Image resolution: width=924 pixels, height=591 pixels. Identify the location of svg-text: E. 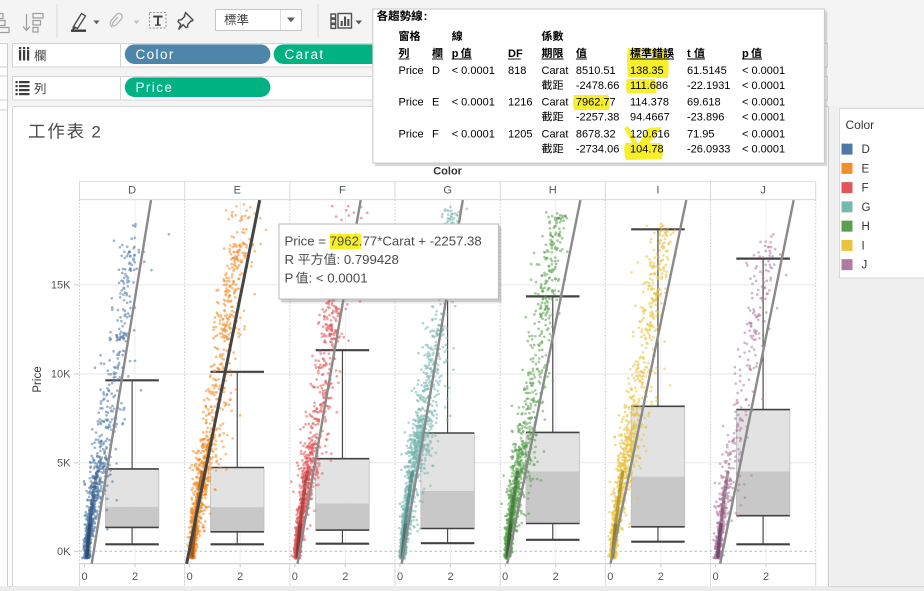
(237, 191).